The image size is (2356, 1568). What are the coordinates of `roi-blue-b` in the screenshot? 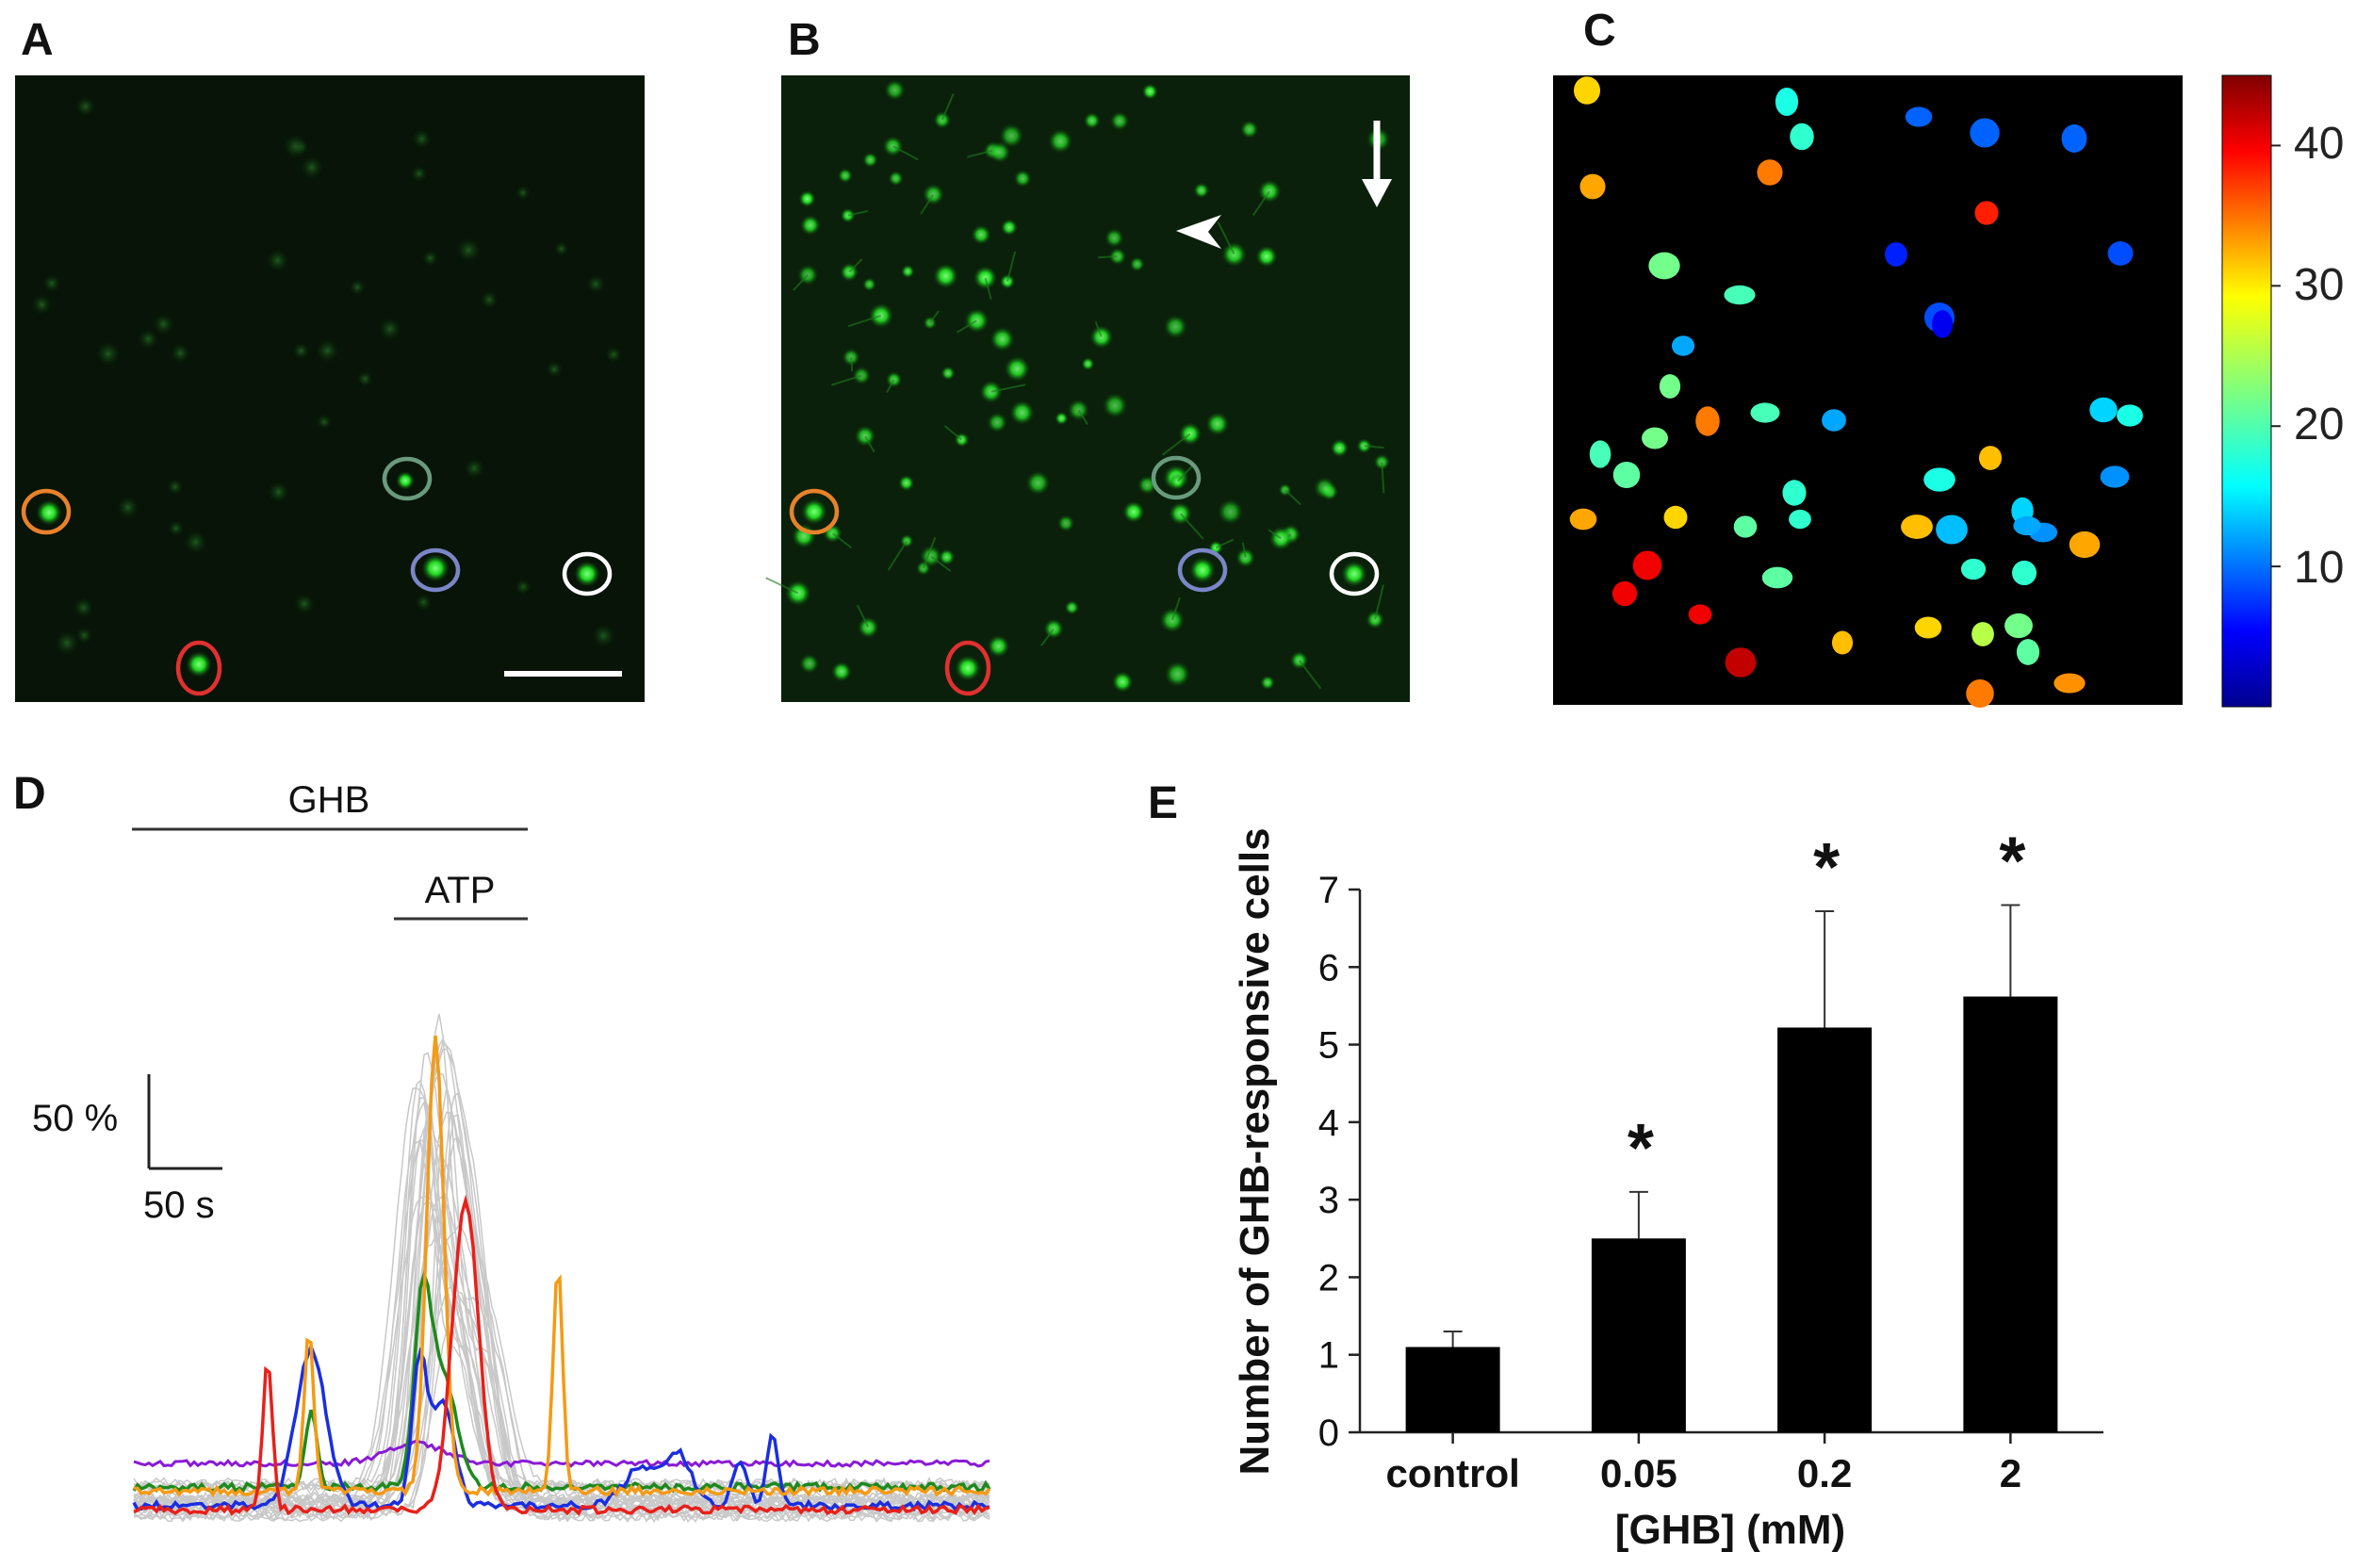 It's located at (1202, 570).